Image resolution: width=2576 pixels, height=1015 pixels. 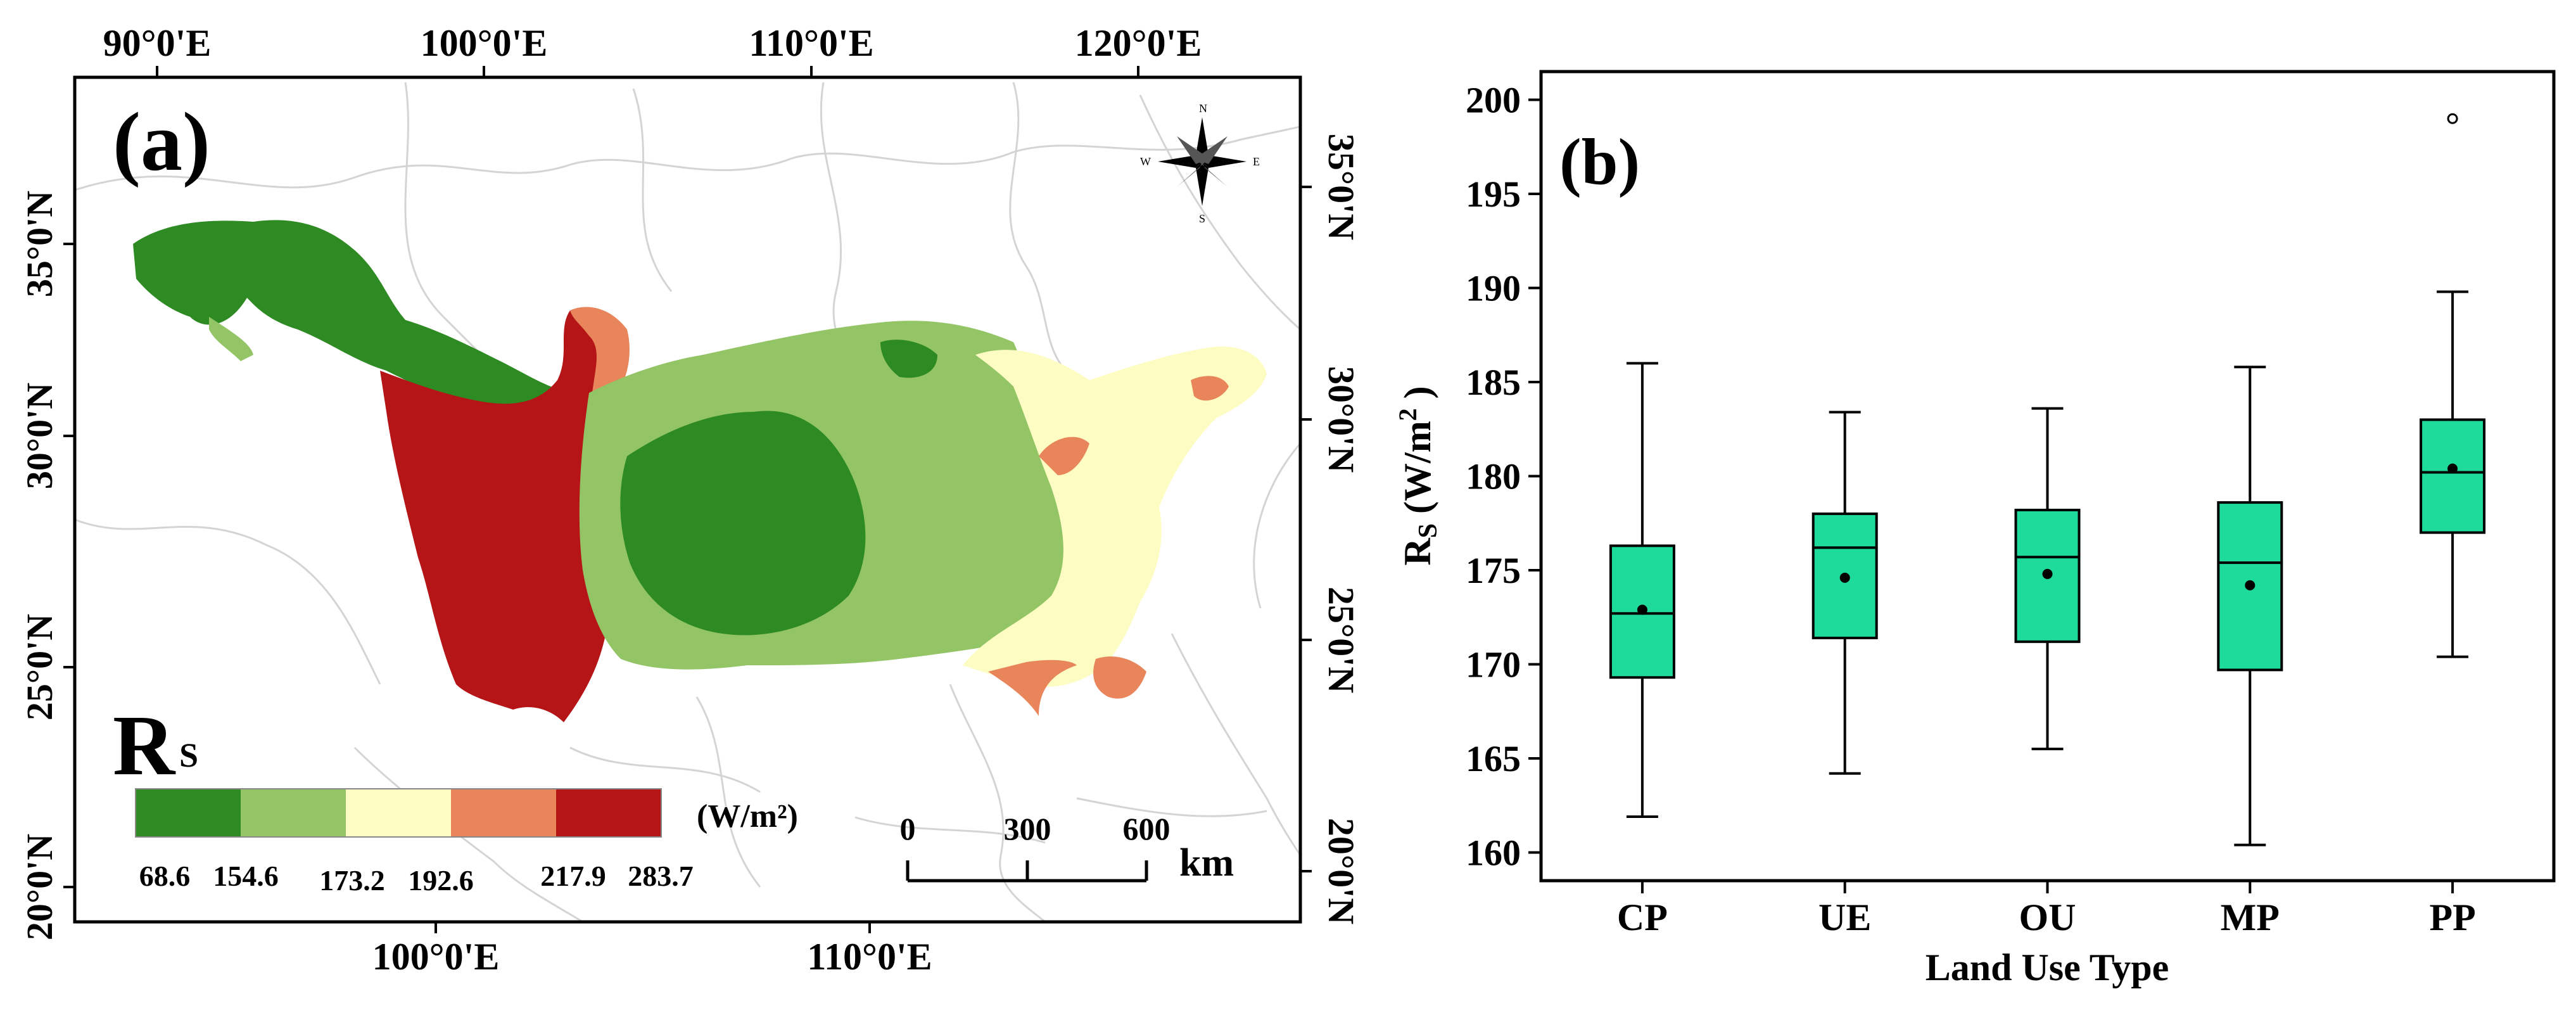 I want to click on raster-center-dark-green, so click(x=743, y=523).